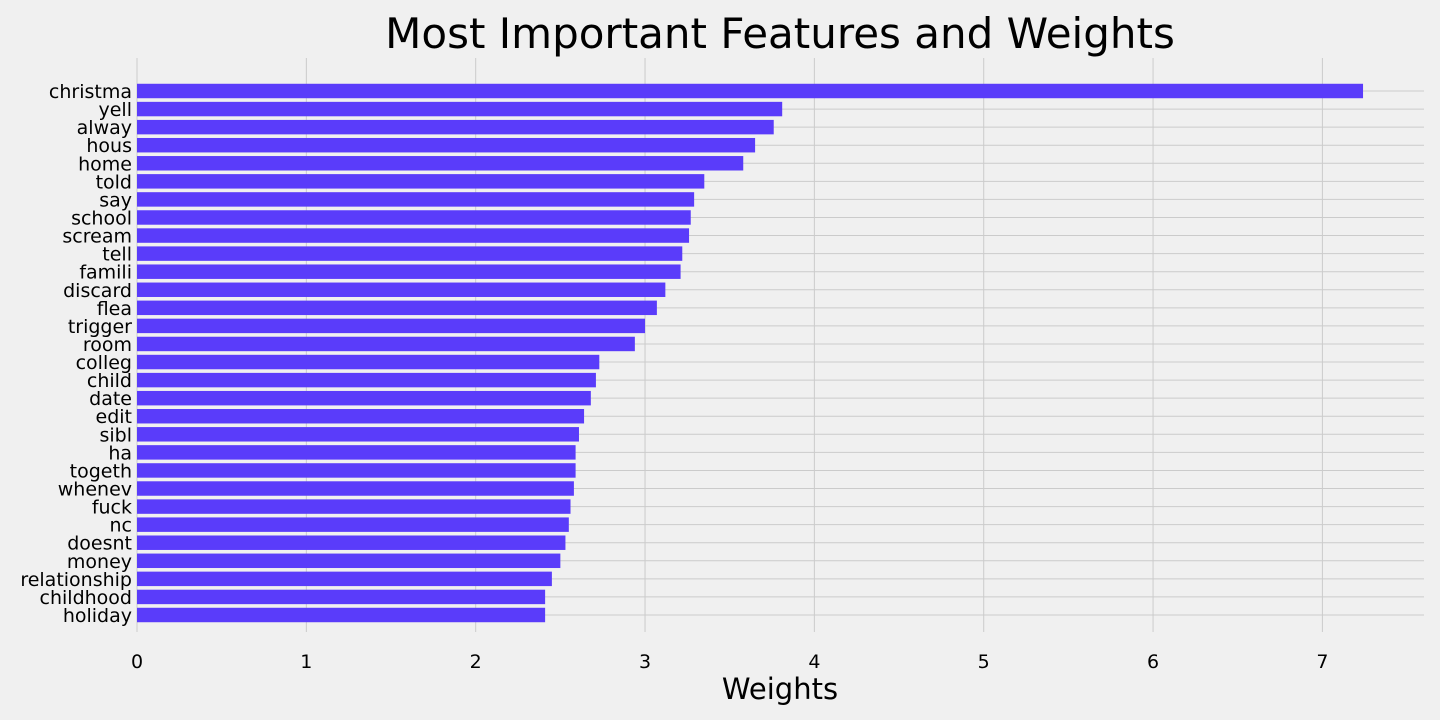  I want to click on bar-togeth, so click(356, 470).